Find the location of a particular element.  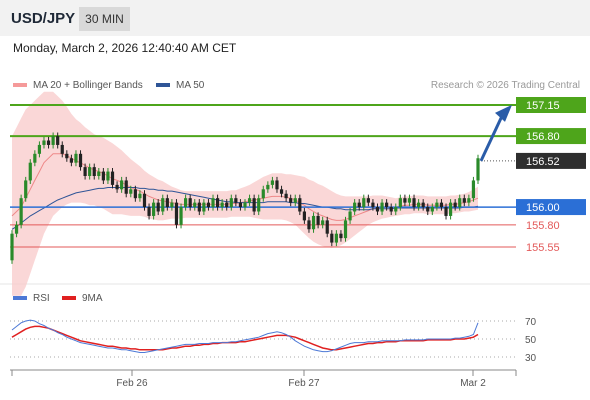

x-tick-label: Mar 2 is located at coordinates (473, 383).